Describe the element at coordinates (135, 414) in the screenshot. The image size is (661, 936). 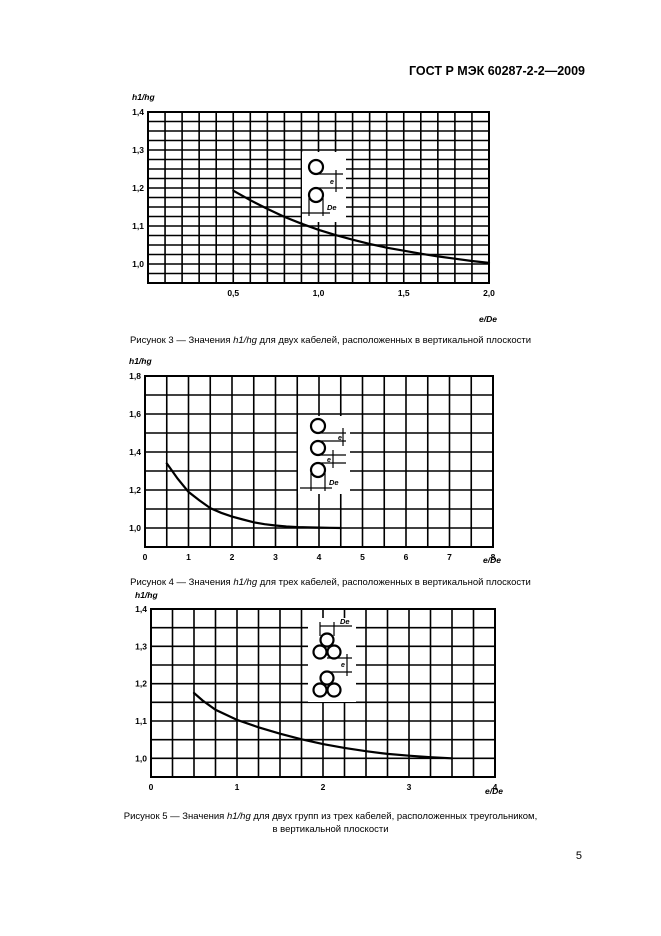
I see `y-tick-label: 1,6` at that location.